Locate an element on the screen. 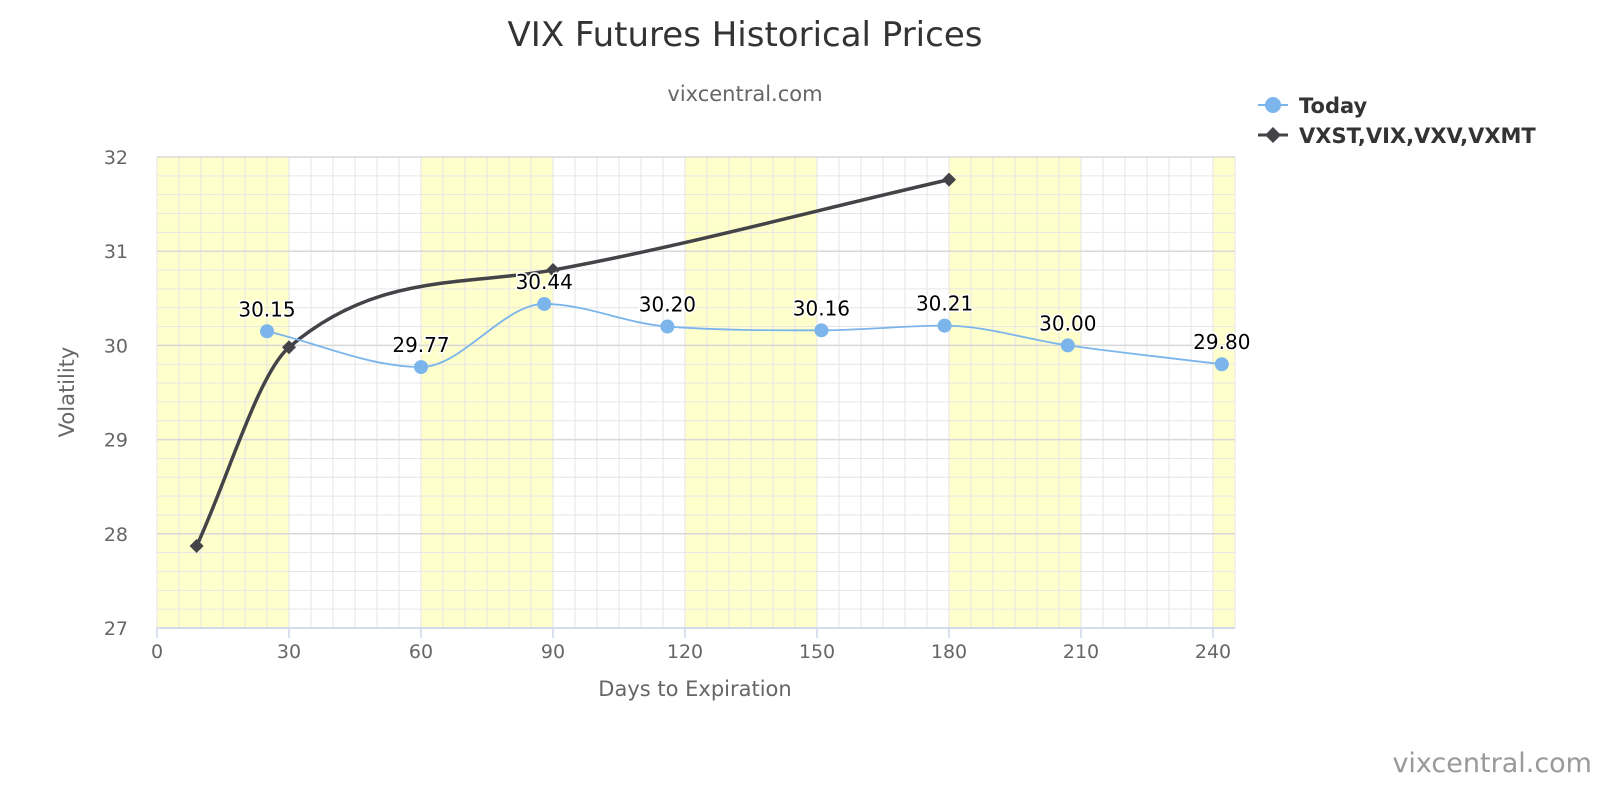 Image resolution: width=1600 pixels, height=804 pixels. y-tick-label: 27 is located at coordinates (116, 629).